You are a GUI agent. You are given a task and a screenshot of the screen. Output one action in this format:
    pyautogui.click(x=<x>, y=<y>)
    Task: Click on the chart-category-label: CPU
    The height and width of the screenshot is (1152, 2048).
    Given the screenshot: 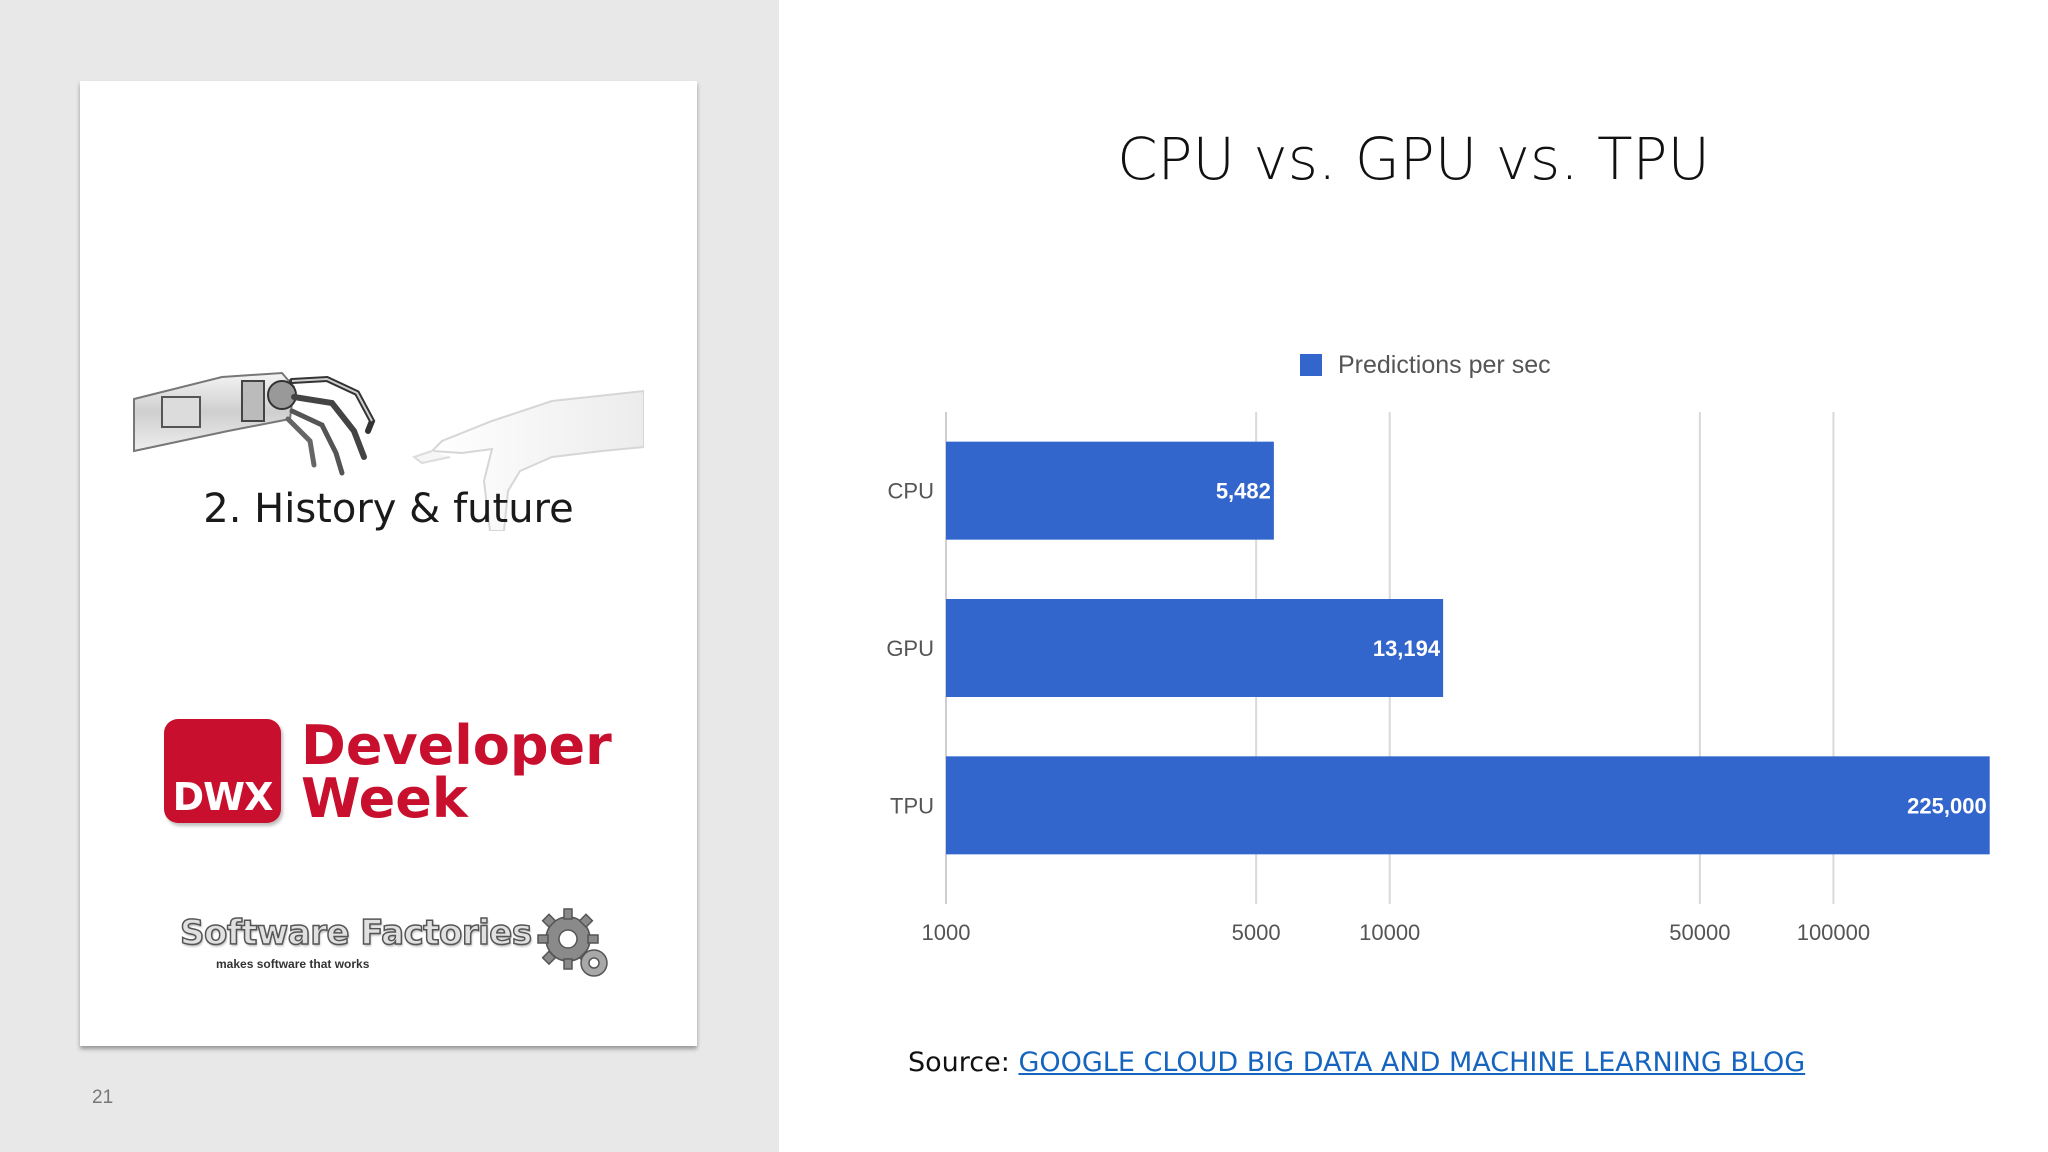 What is the action you would take?
    pyautogui.click(x=911, y=491)
    